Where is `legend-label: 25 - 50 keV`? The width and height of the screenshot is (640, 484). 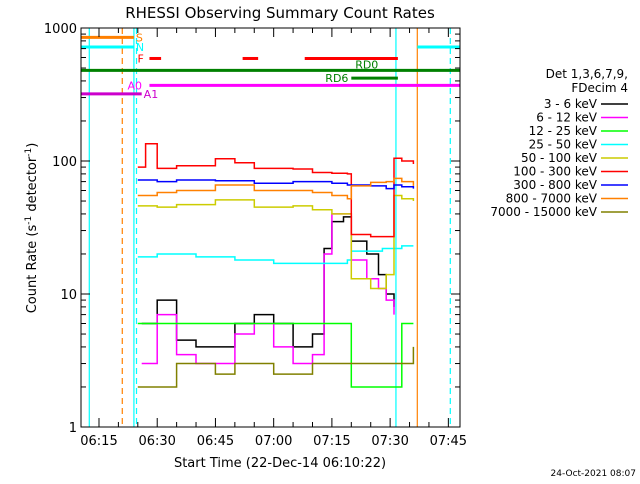 legend-label: 25 - 50 keV is located at coordinates (563, 145).